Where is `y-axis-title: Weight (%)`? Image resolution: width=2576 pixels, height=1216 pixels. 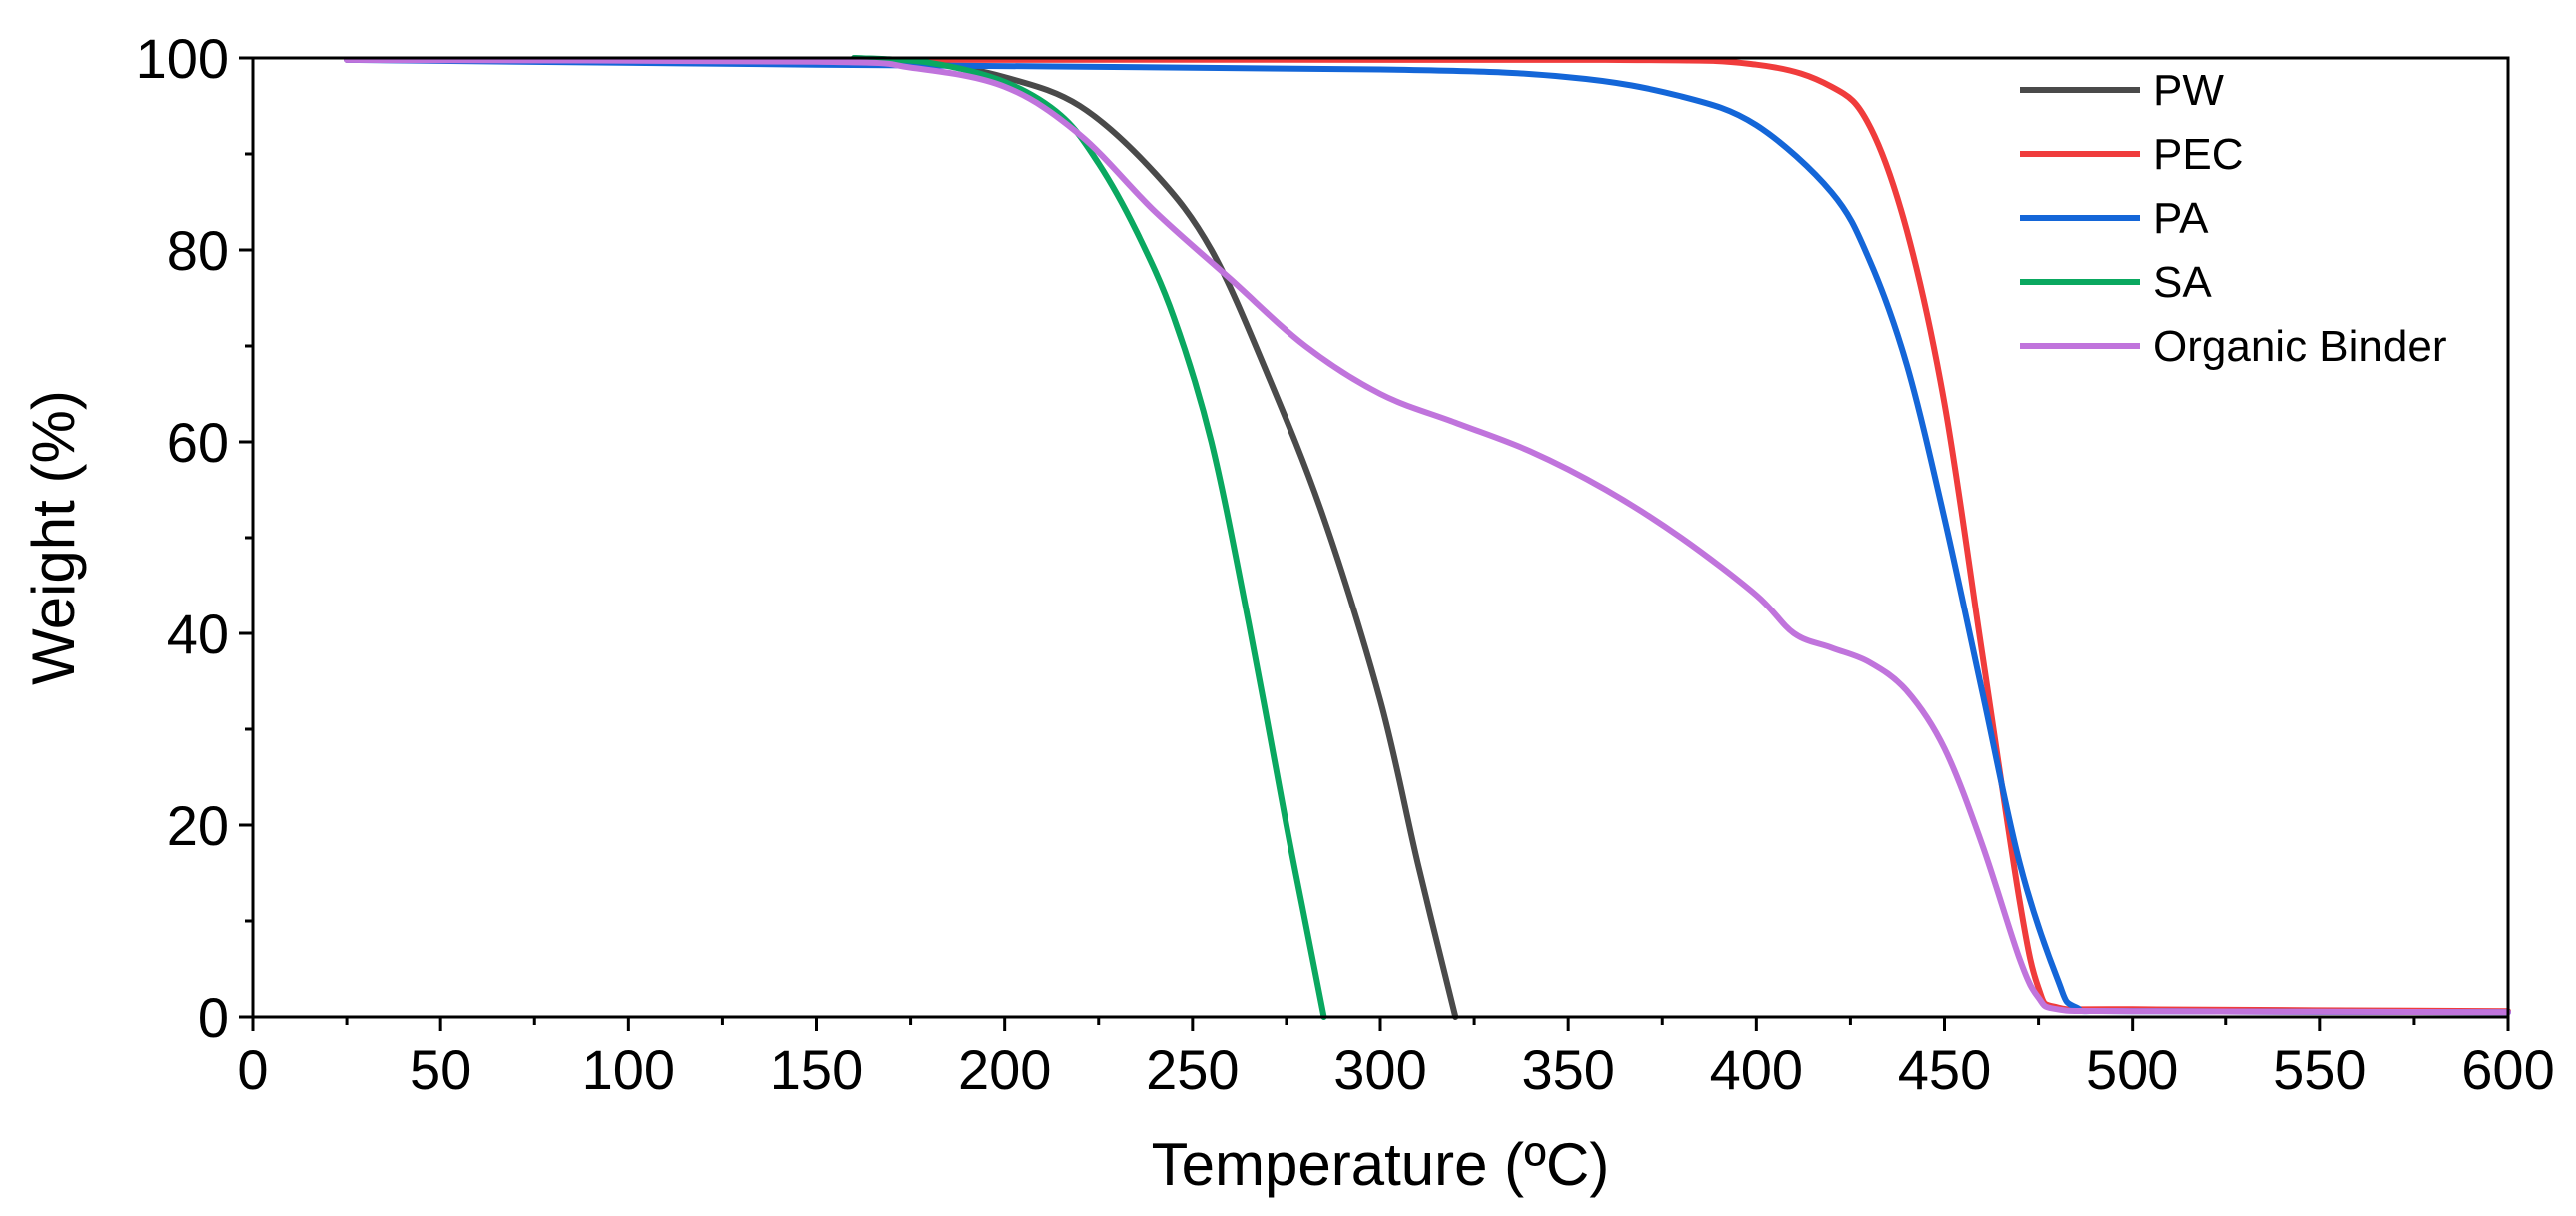 y-axis-title: Weight (%) is located at coordinates (54, 537).